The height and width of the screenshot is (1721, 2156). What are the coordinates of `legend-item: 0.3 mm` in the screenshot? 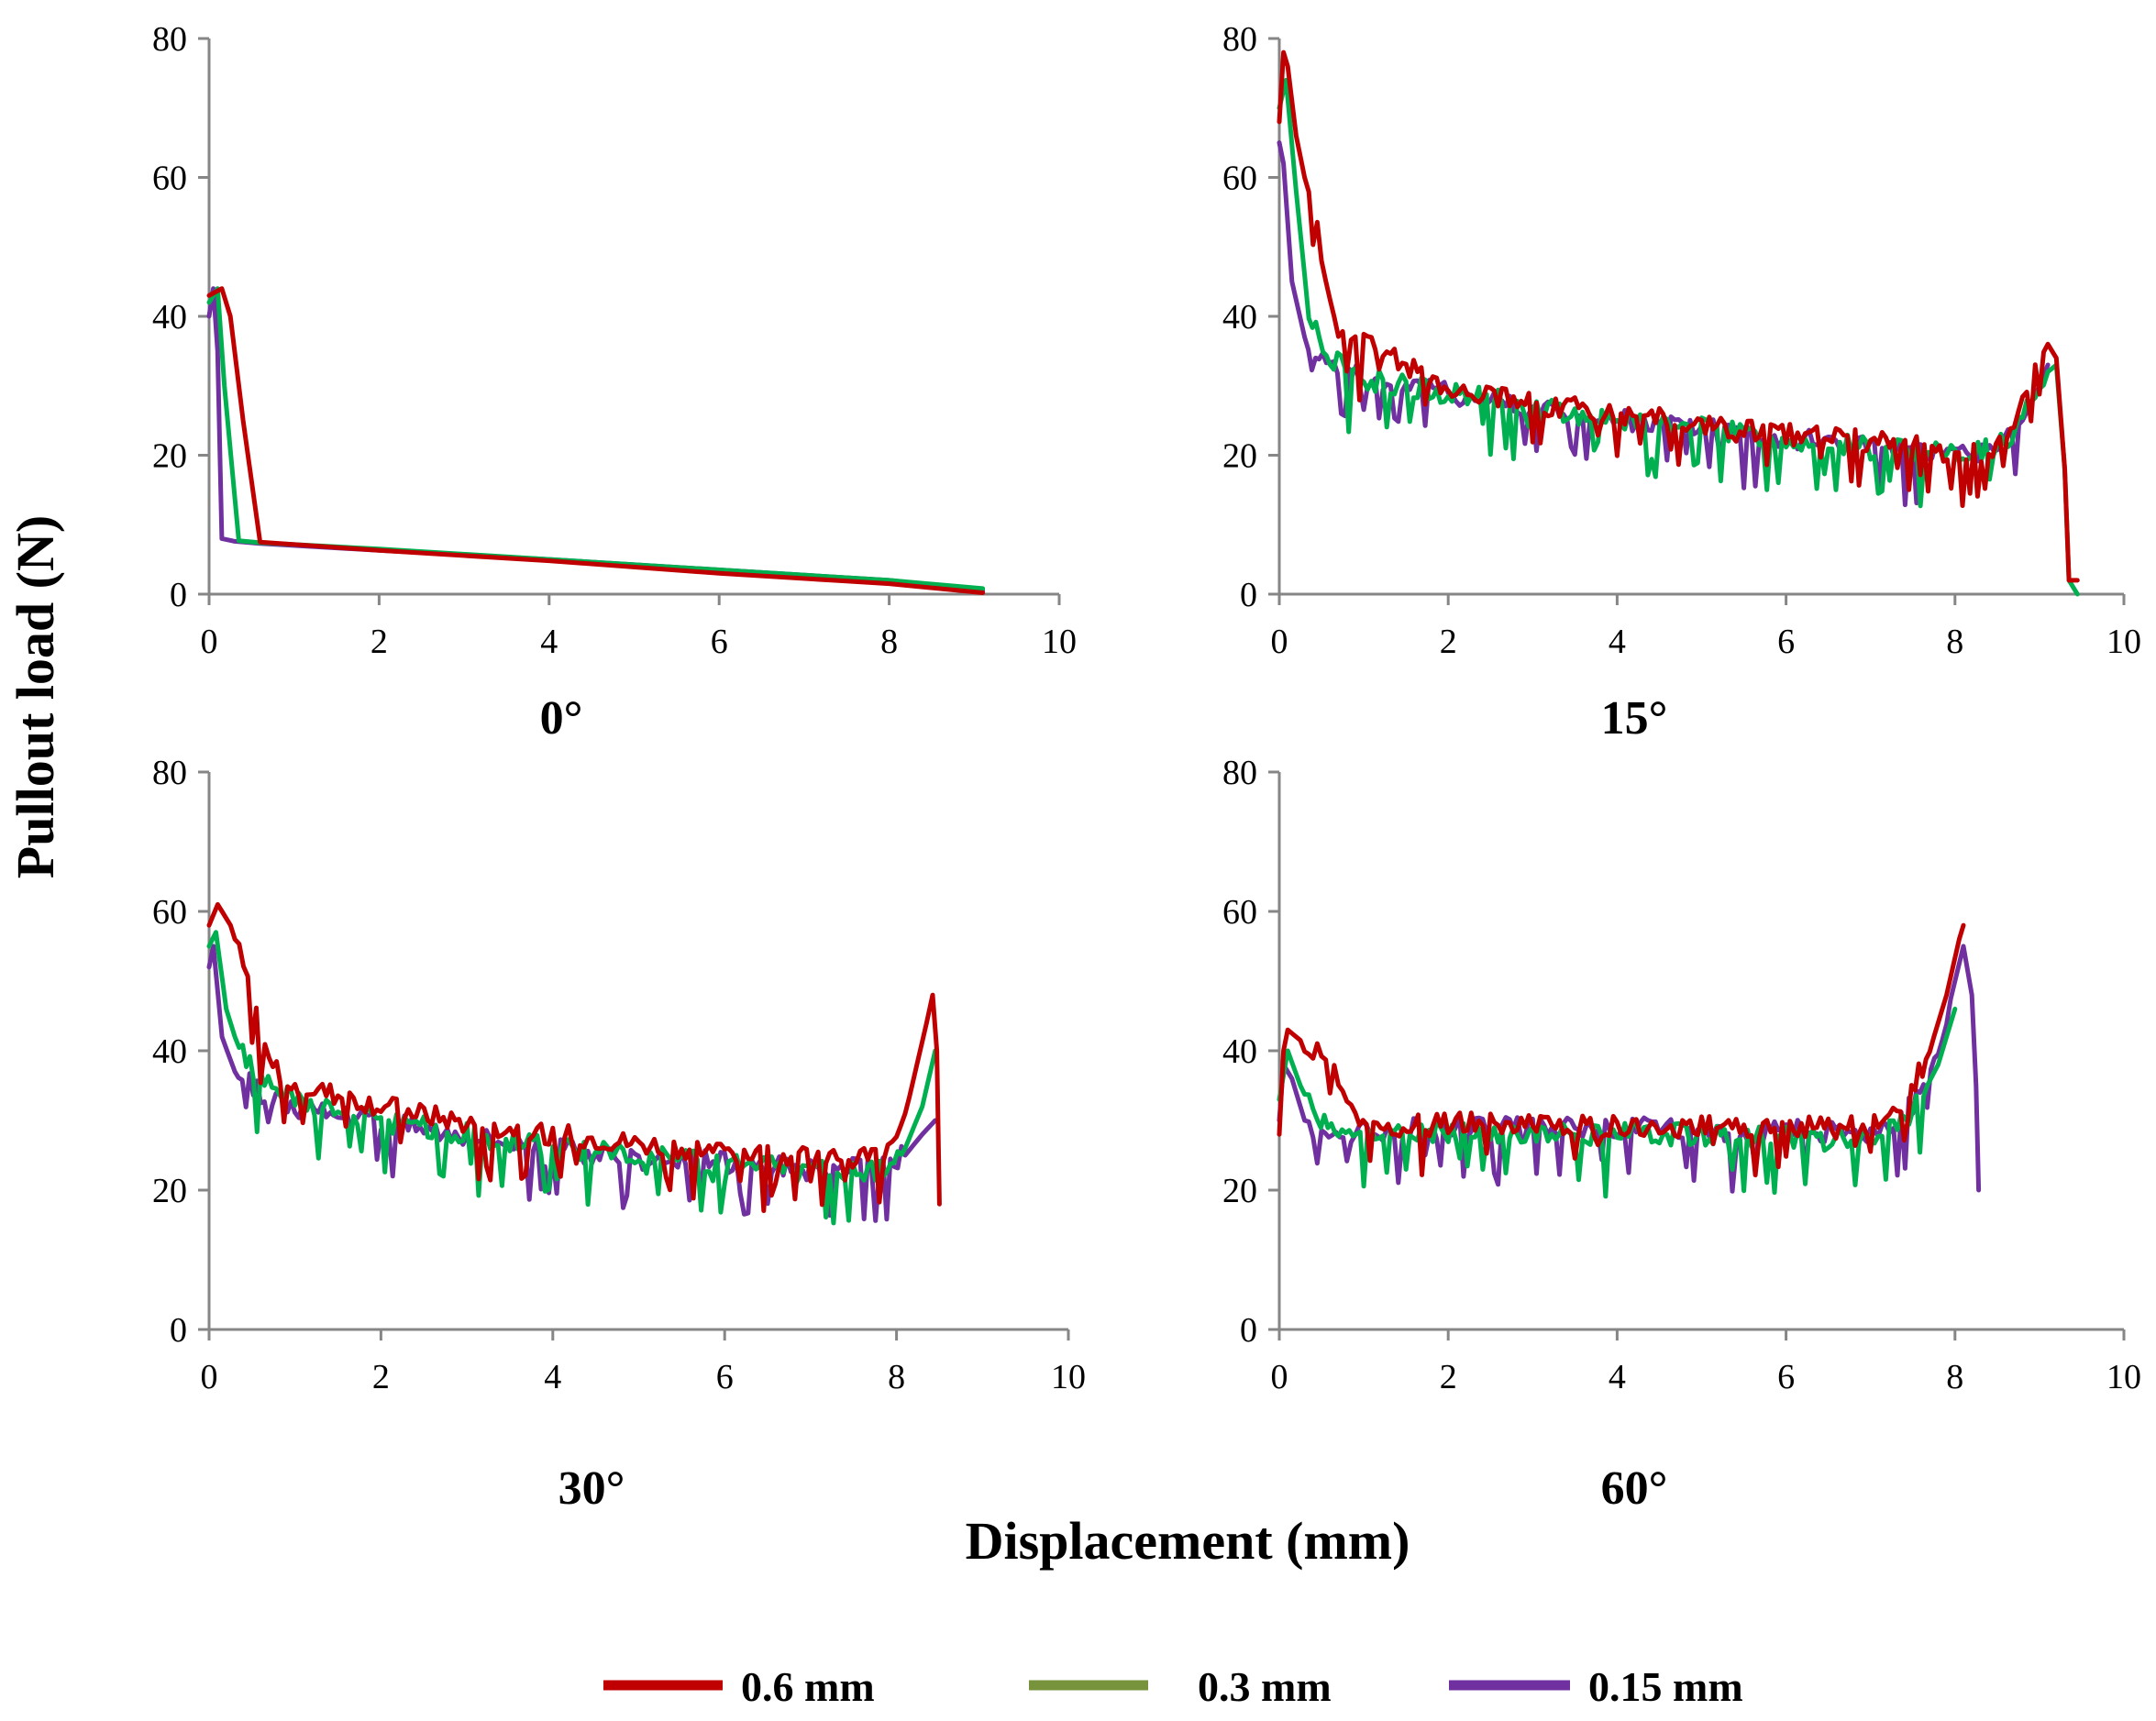 It's located at (1180, 1686).